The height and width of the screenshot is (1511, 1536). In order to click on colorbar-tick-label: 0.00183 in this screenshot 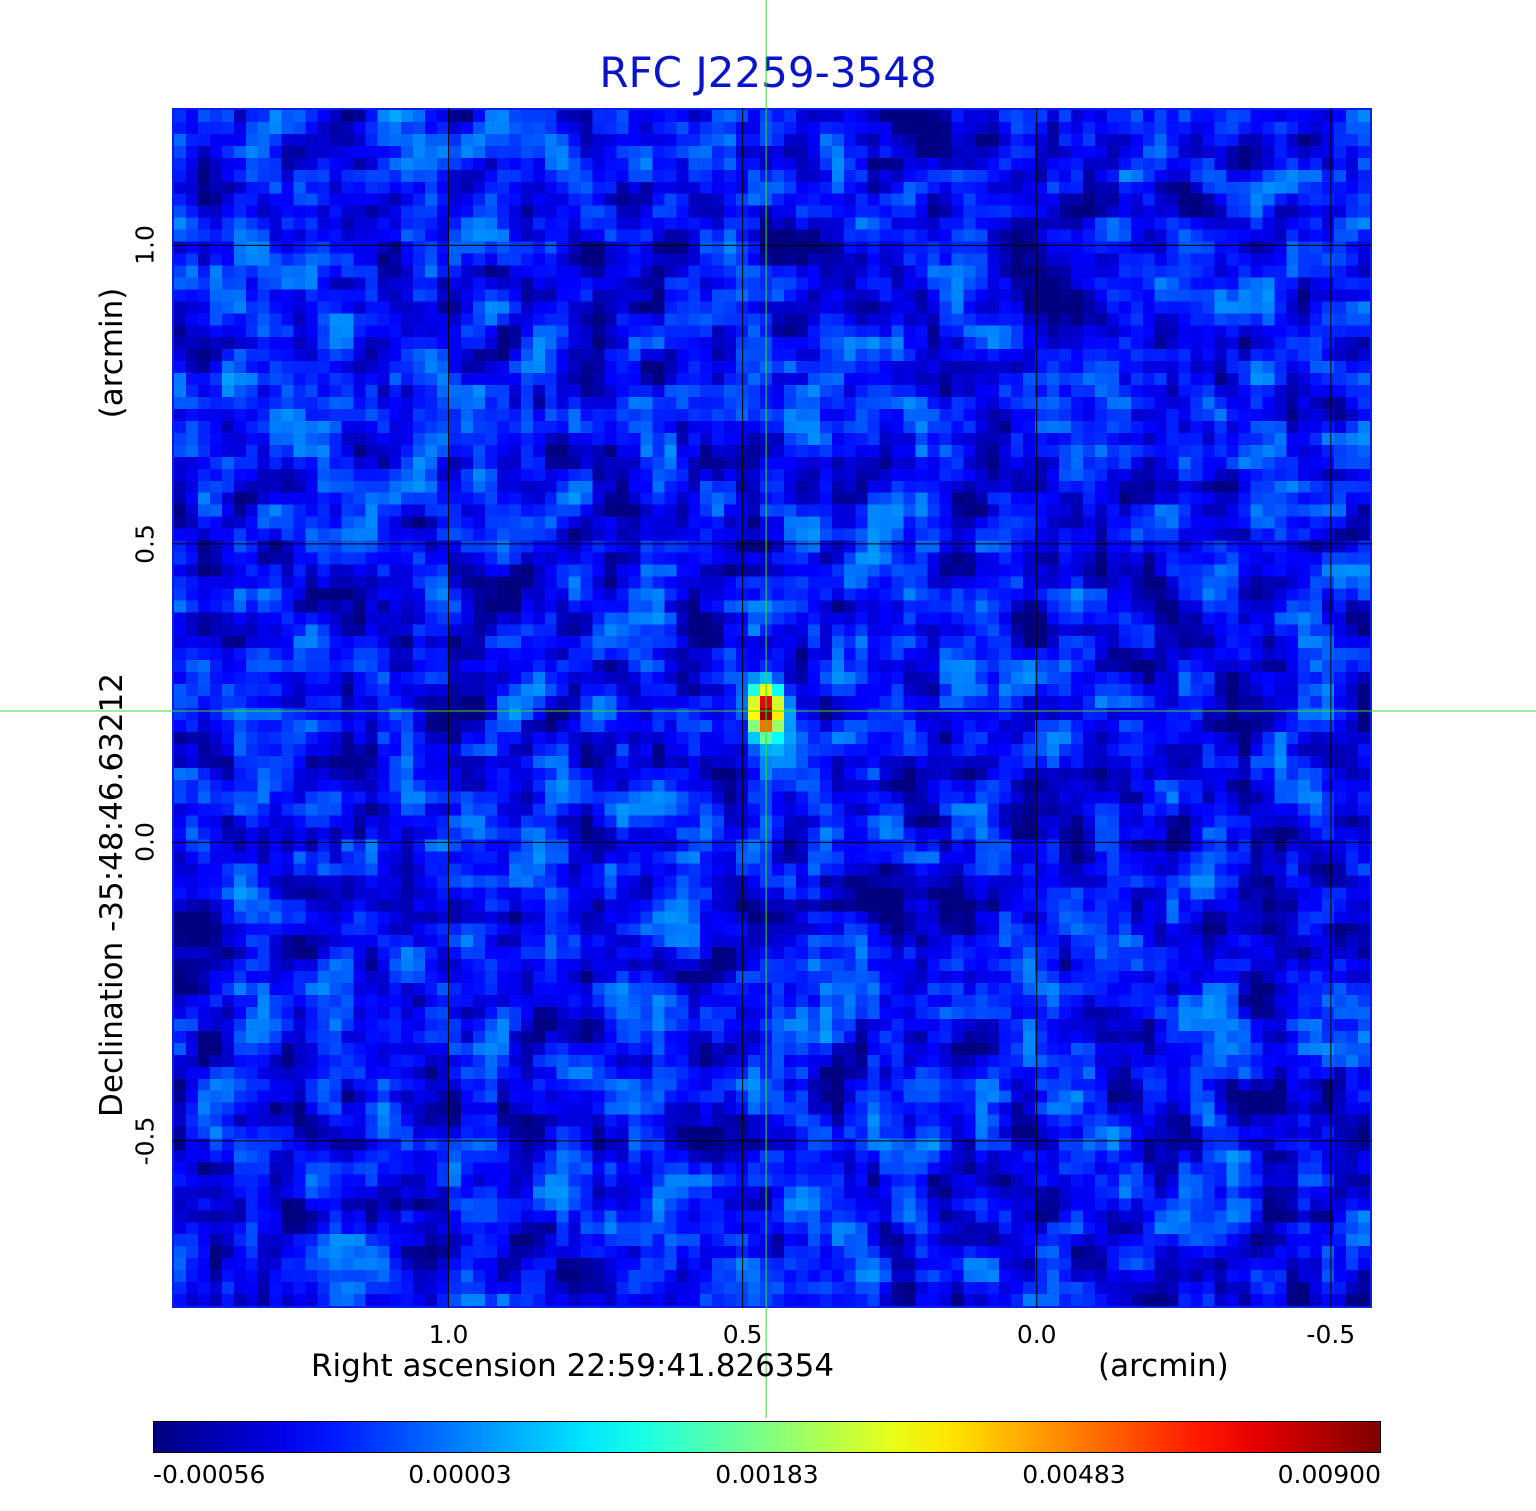, I will do `click(767, 1474)`.